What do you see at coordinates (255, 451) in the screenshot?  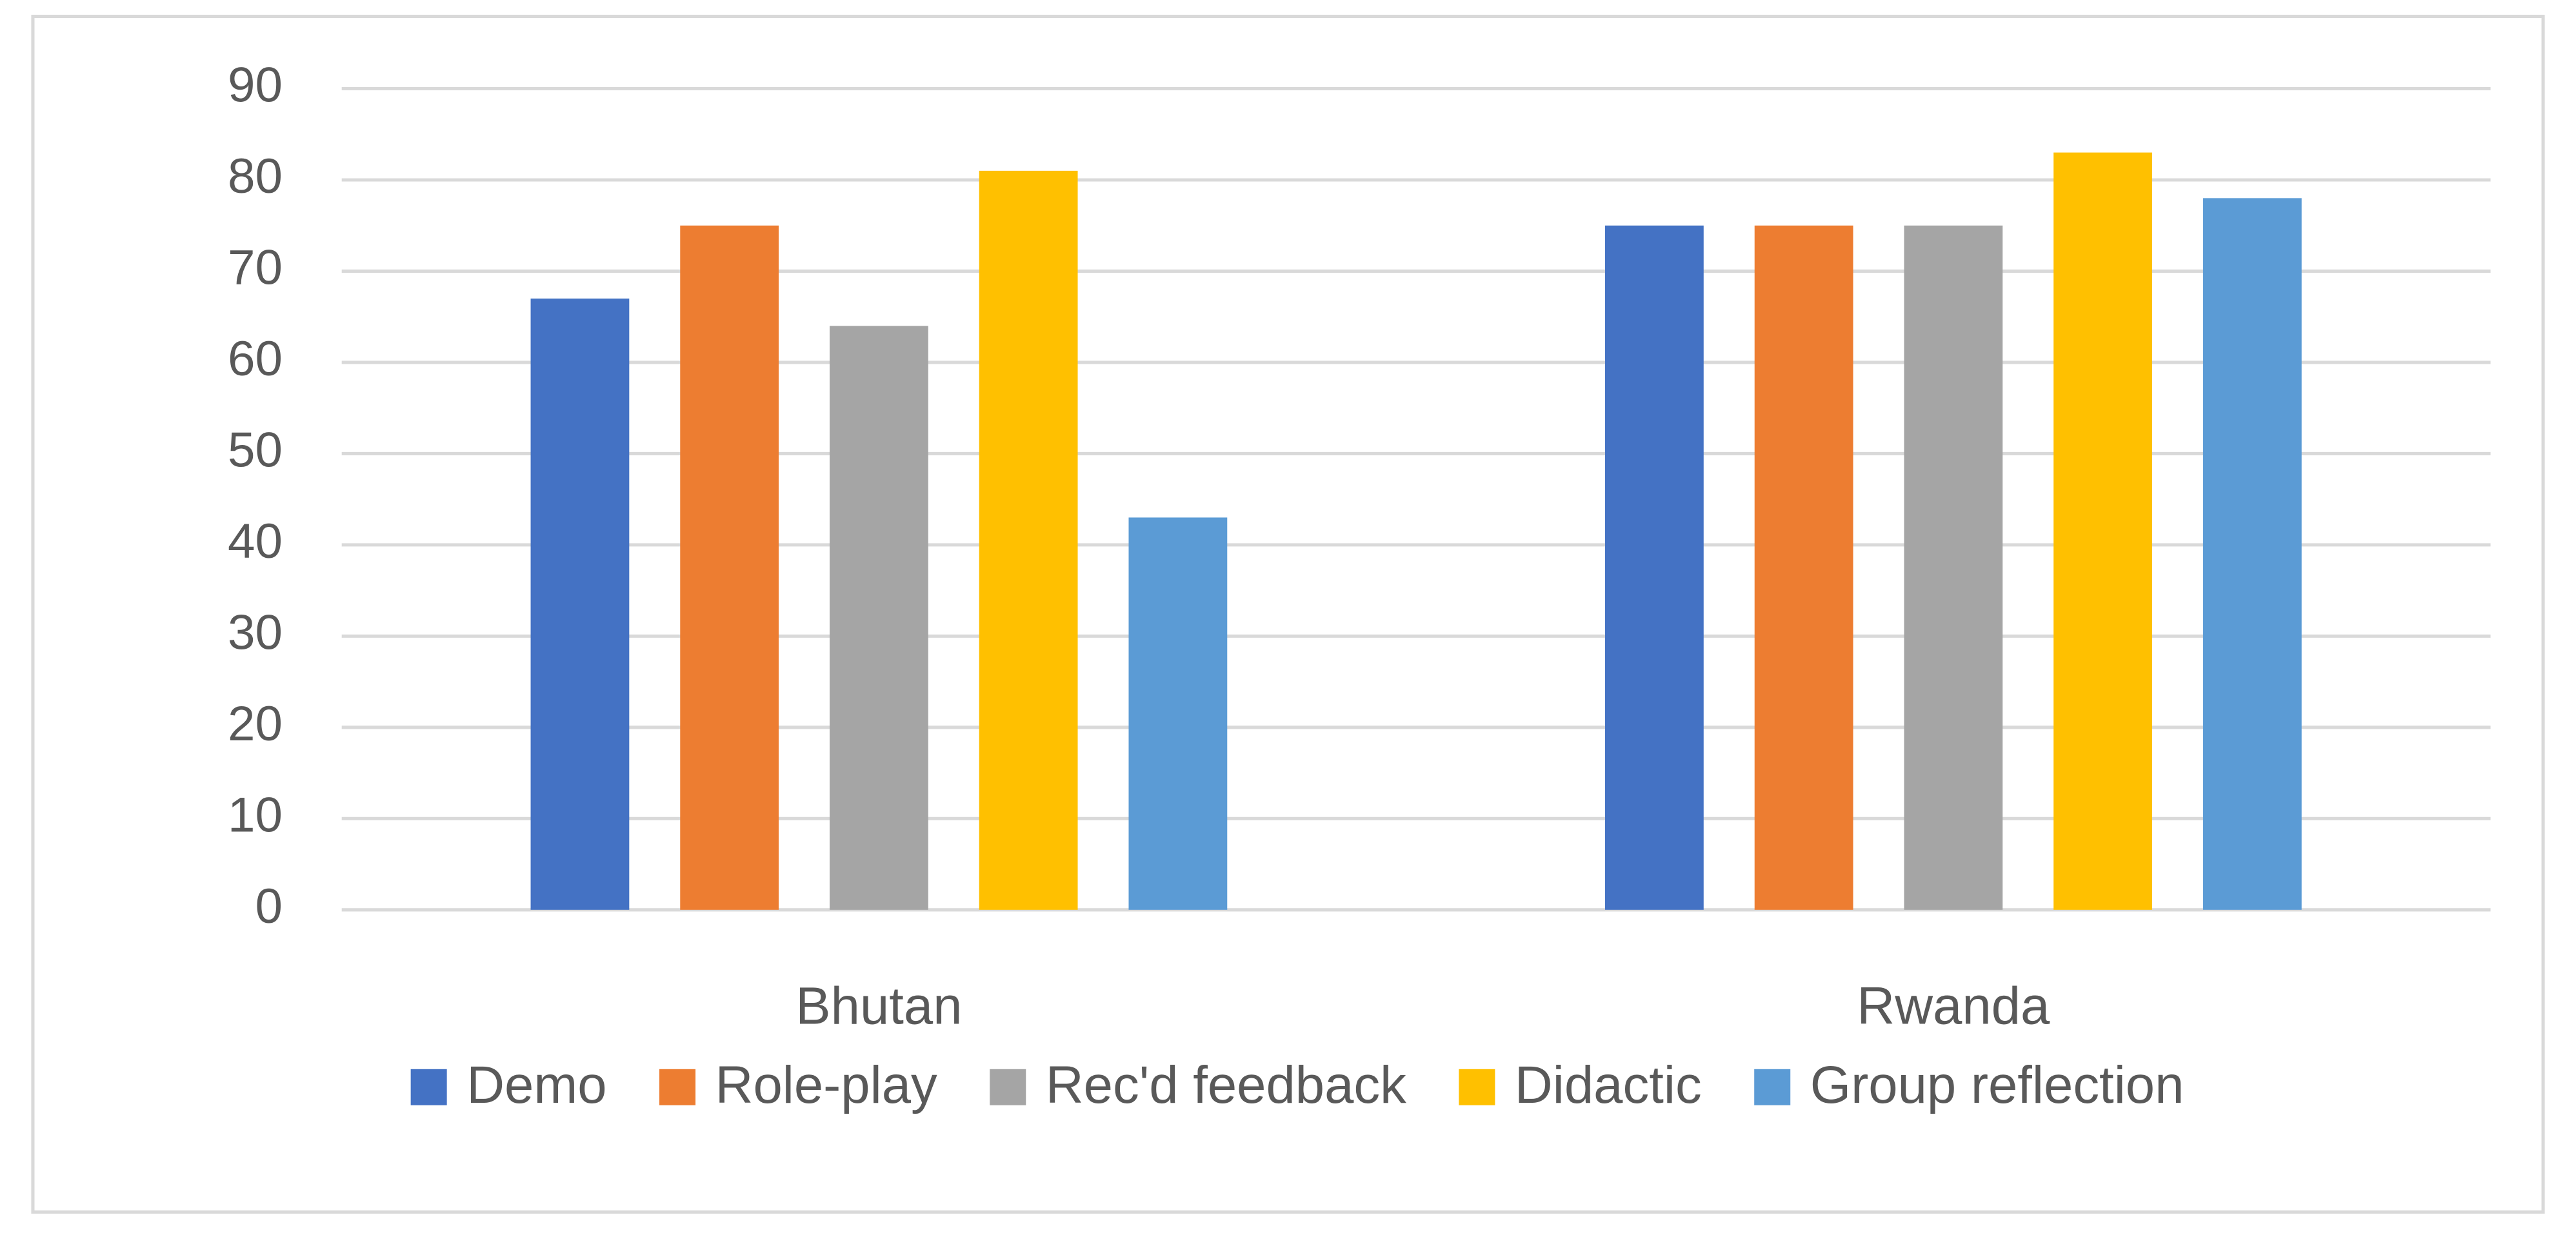 I see `y-tick-label: 50` at bounding box center [255, 451].